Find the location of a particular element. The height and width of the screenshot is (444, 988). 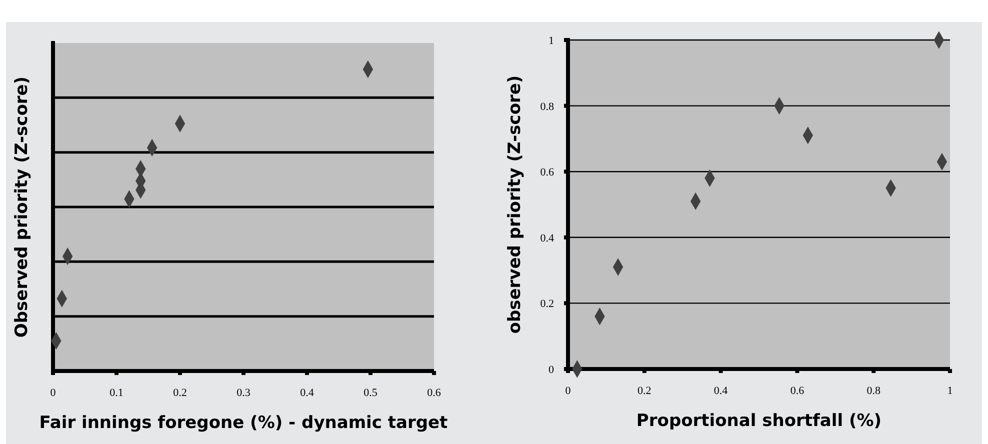

y-tick-label: 1 is located at coordinates (551, 41).